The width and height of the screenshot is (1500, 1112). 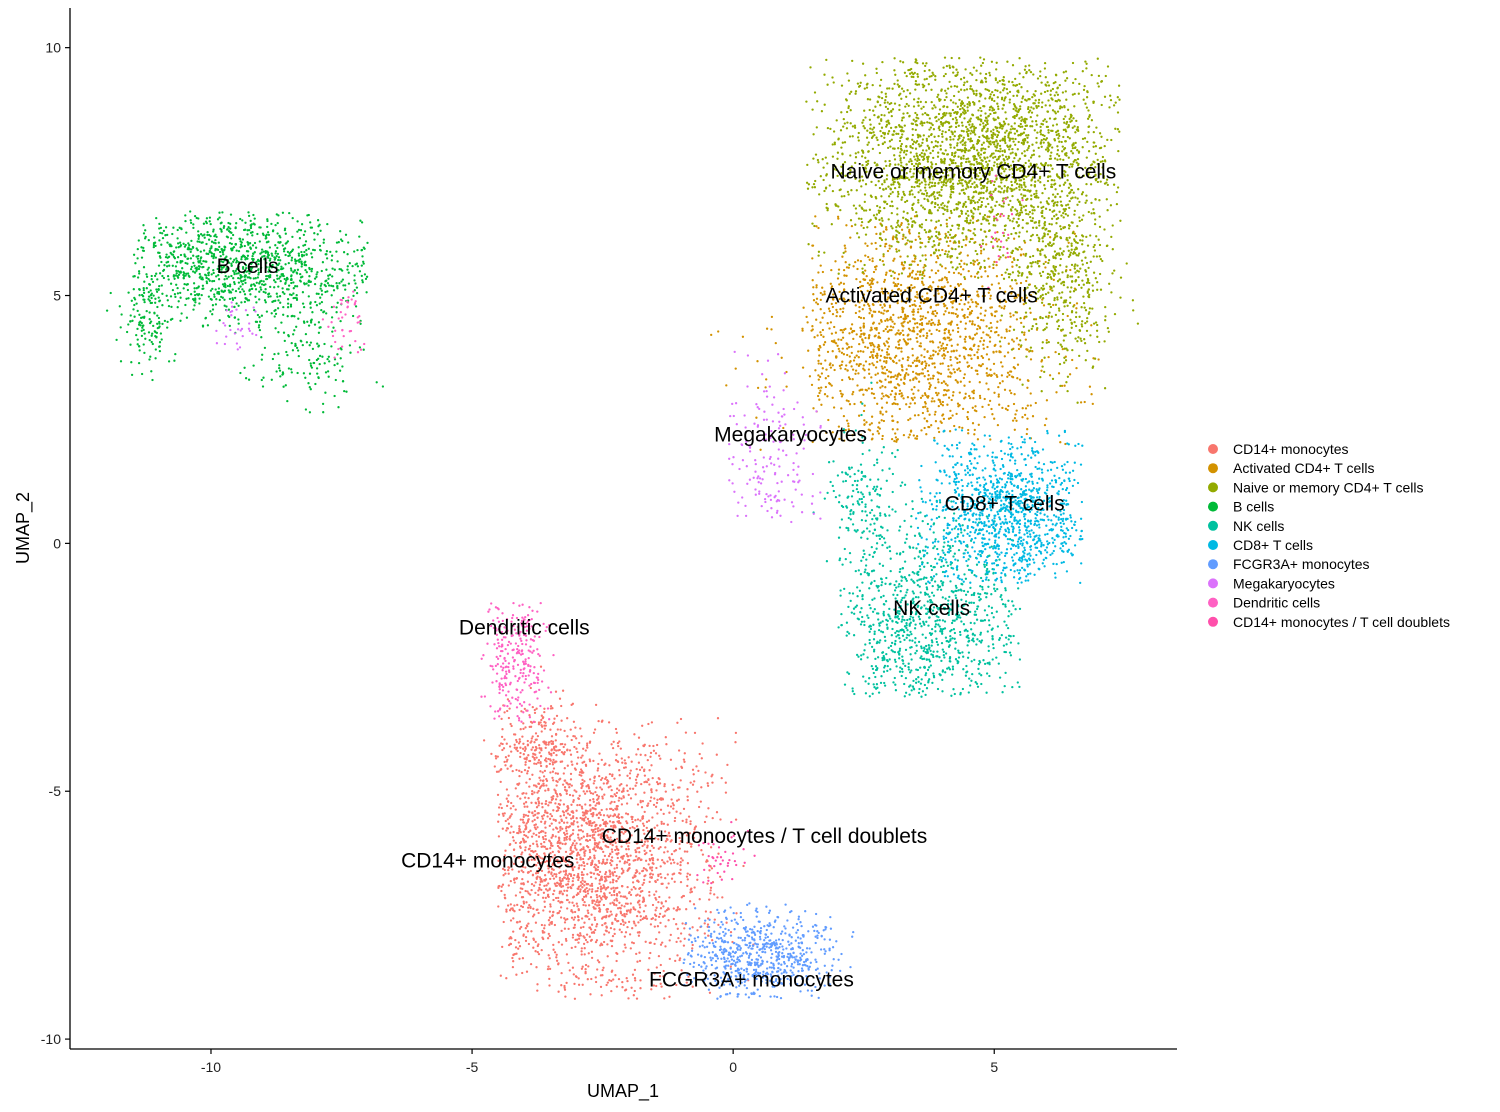 What do you see at coordinates (905, 333) in the screenshot?
I see `series-activated-cd4-t-cells` at bounding box center [905, 333].